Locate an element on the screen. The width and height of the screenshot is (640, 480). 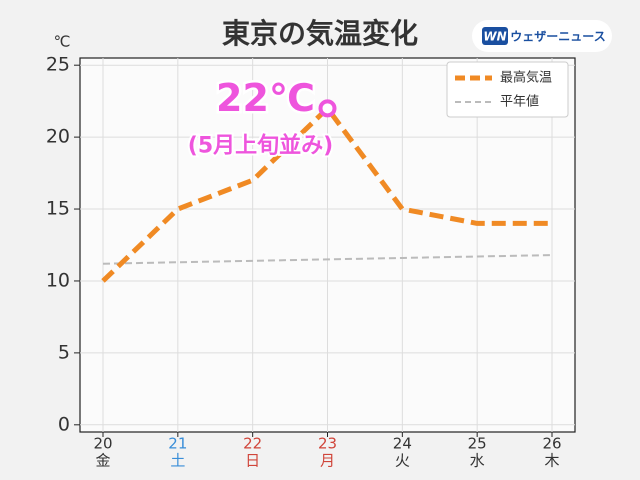
y-tick-label: 0 is located at coordinates (64, 424).